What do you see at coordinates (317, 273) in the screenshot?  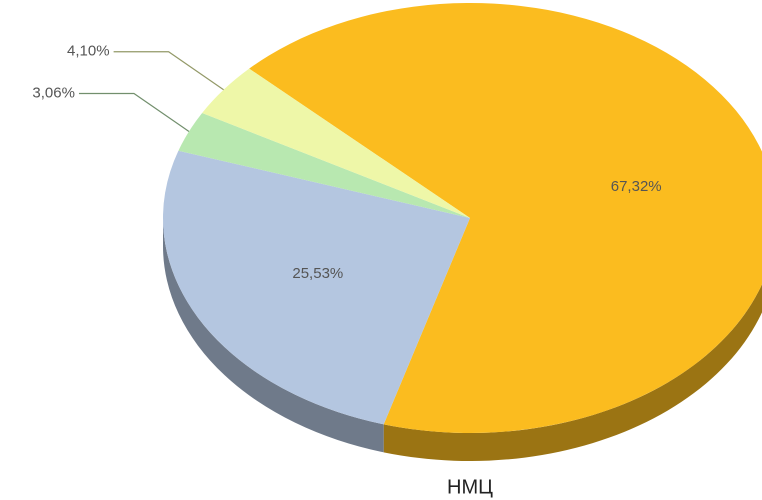 I see `slice-label: 25,53%` at bounding box center [317, 273].